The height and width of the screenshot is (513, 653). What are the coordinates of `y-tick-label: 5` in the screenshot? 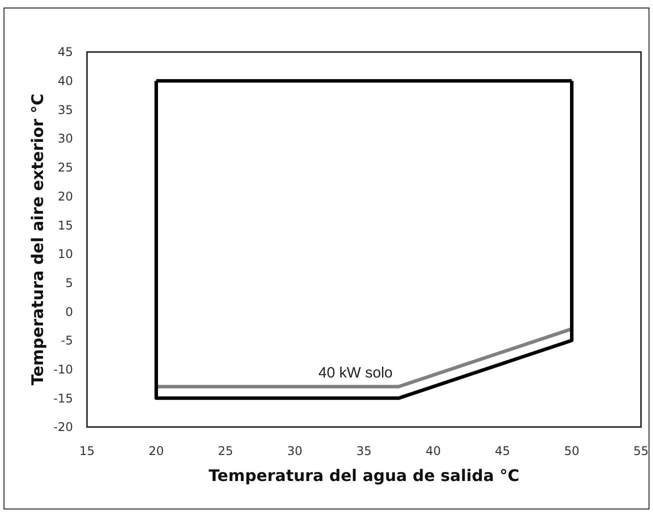 It's located at (69, 283).